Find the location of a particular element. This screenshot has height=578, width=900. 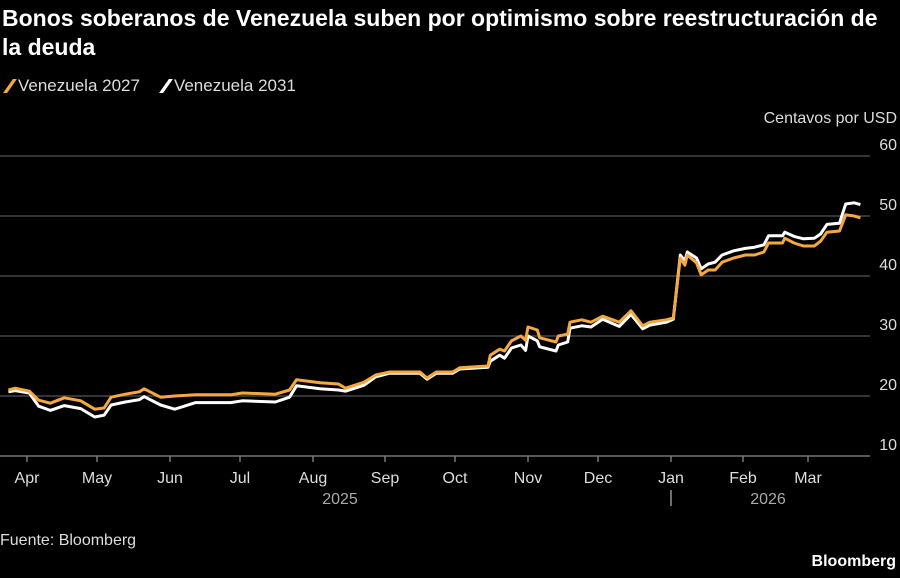

legend-item-2031: Venezuela 2031 is located at coordinates (227, 86).